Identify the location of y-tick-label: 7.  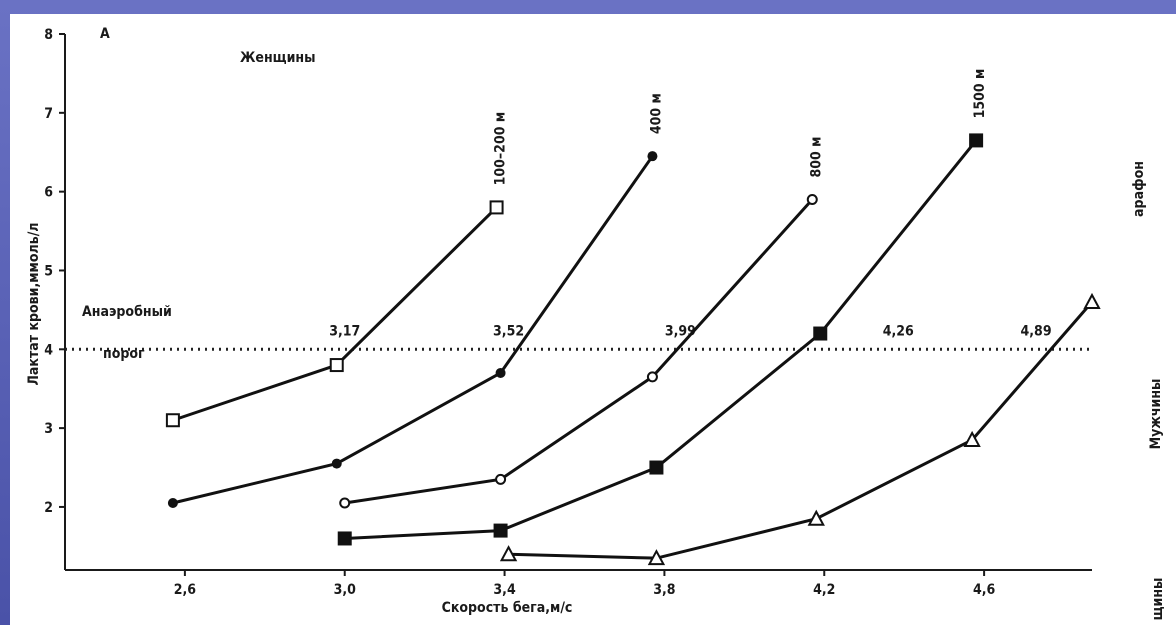
(48, 114).